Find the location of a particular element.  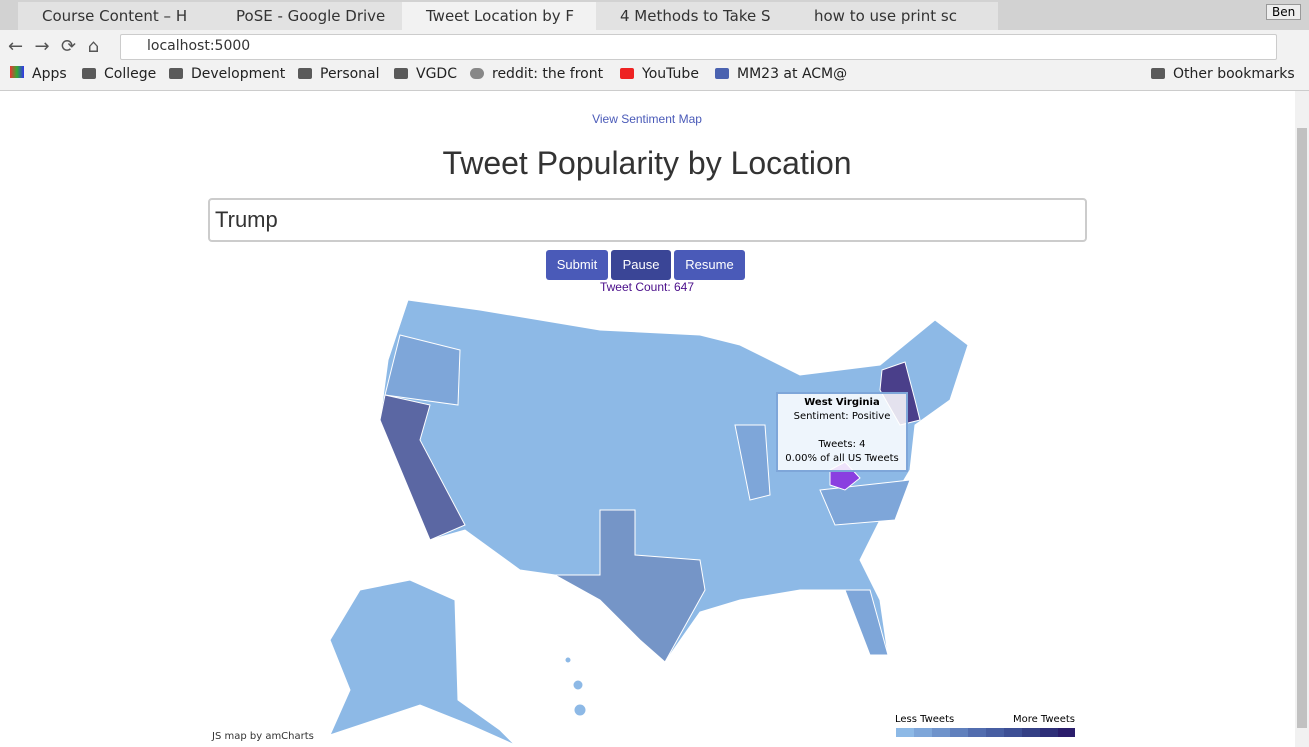

tab-title: Tweet Location by F is located at coordinates (500, 16).